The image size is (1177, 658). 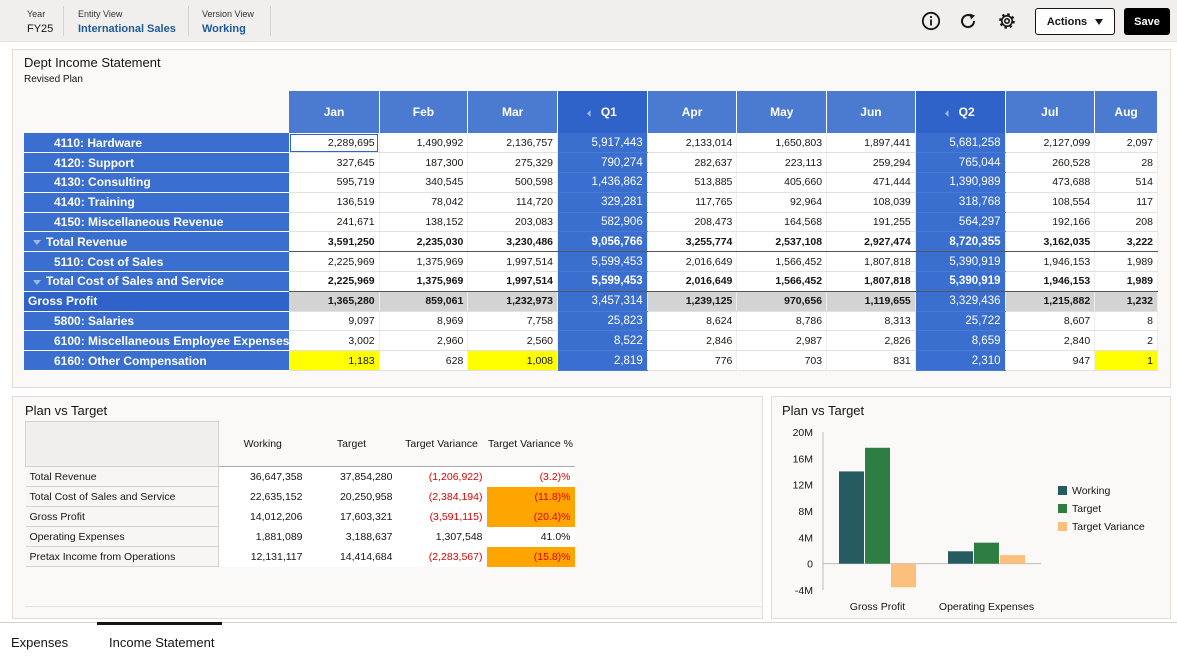 What do you see at coordinates (1126, 242) in the screenshot?
I see `grid-cell: 3,222` at bounding box center [1126, 242].